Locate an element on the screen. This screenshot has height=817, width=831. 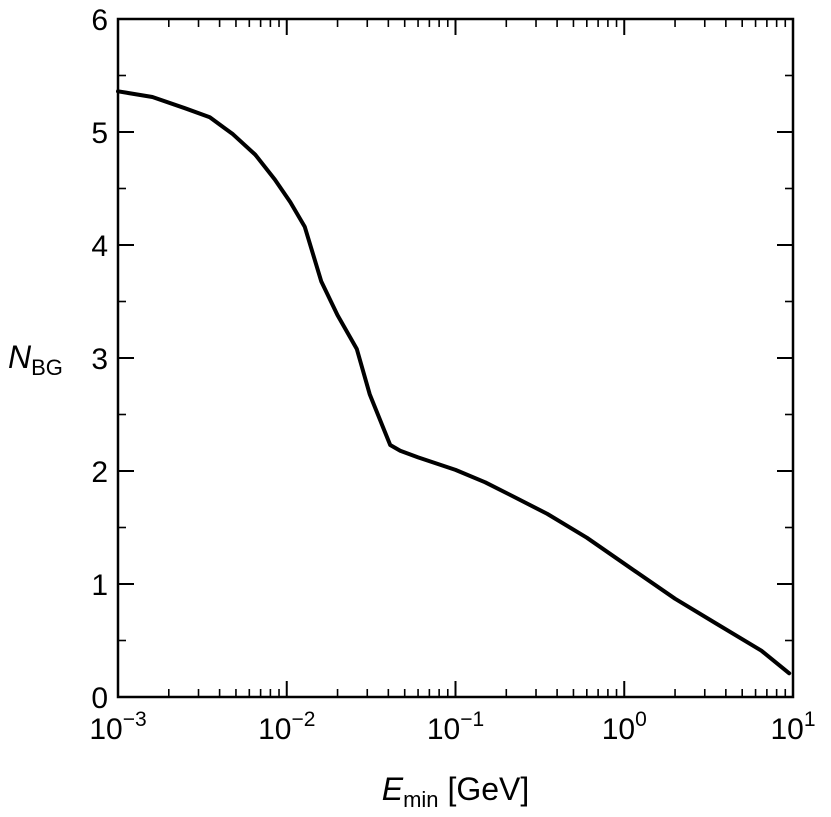
y-tick-label: 3 is located at coordinates (99, 359).